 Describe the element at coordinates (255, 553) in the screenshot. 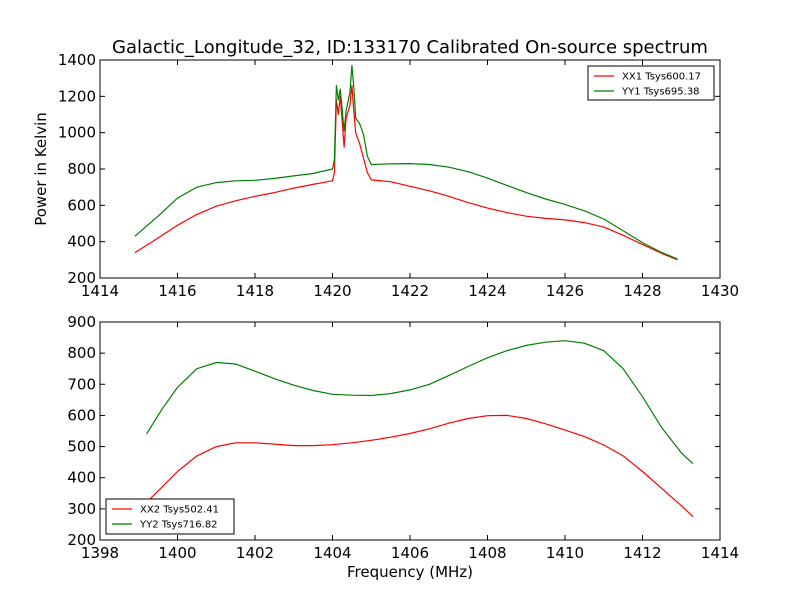

I see `x-tick-label: 1402` at that location.